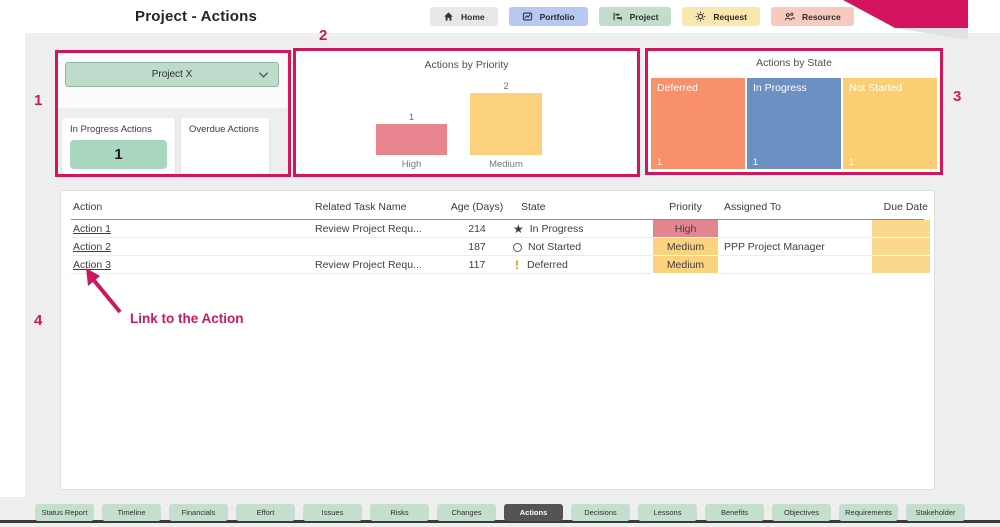 The height and width of the screenshot is (527, 1000). I want to click on tab-stakeholder: Stakeholder, so click(935, 512).